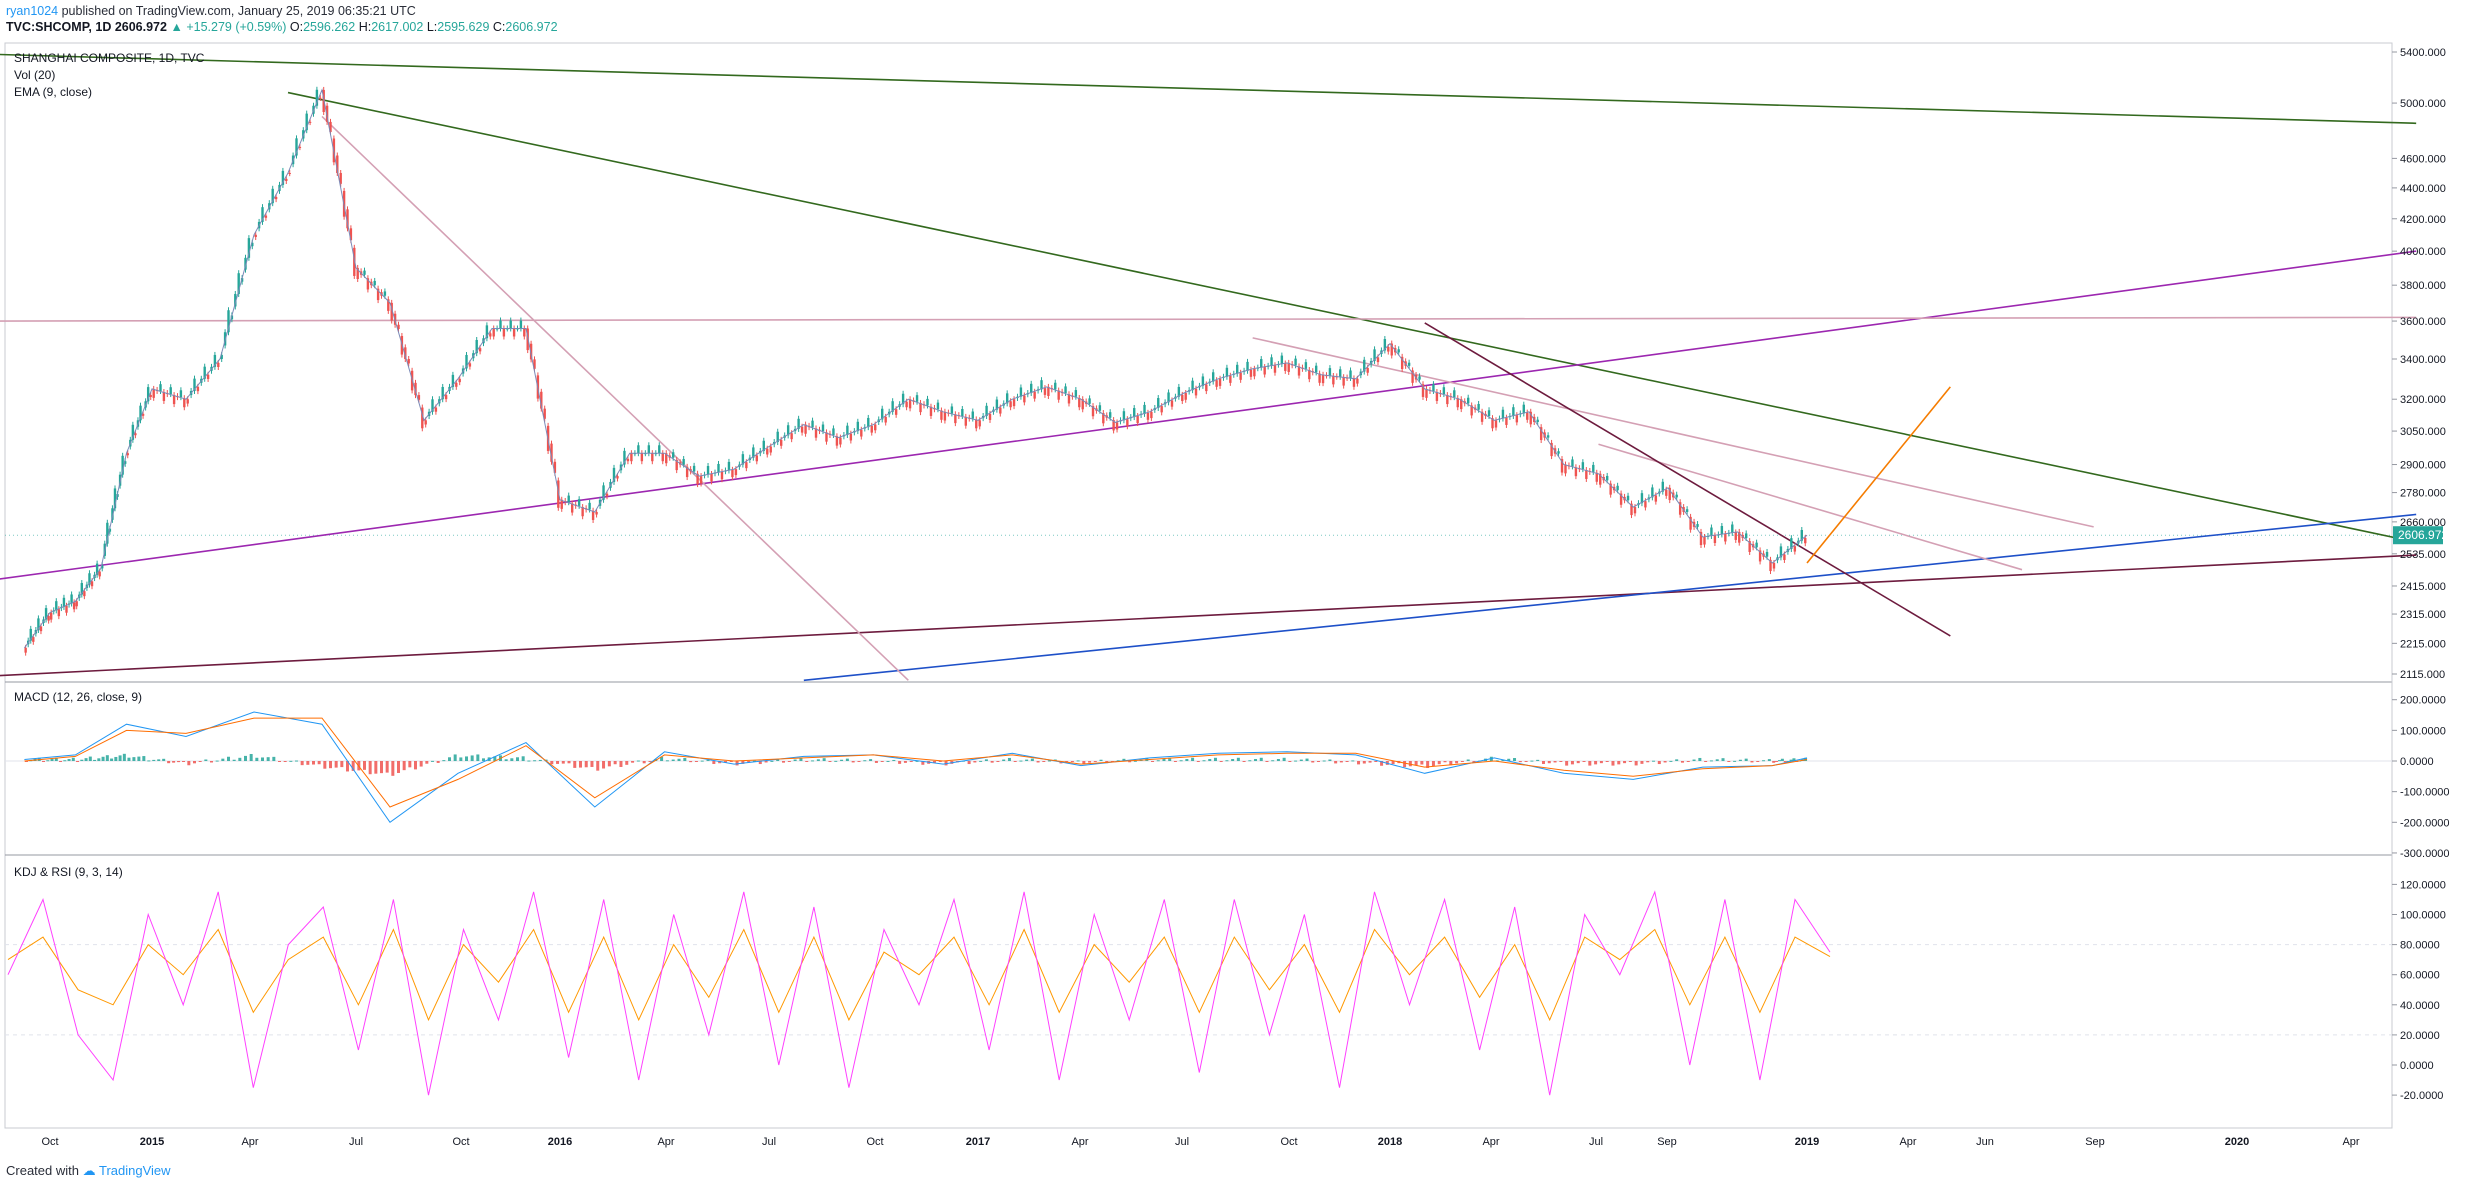 This screenshot has height=1189, width=2468. What do you see at coordinates (2417, 1066) in the screenshot?
I see `kdj-tick-label: 0.0000` at bounding box center [2417, 1066].